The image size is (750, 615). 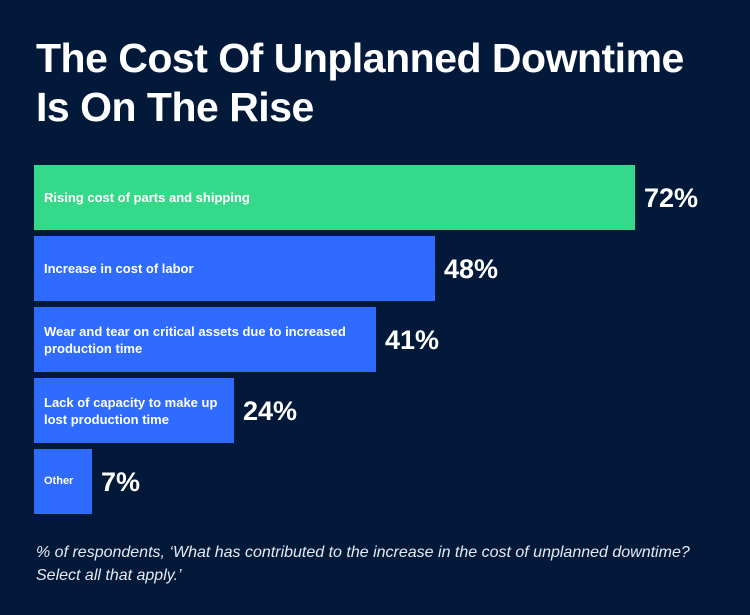 I want to click on bar-category-label: Increase in cost of labor, so click(x=119, y=268).